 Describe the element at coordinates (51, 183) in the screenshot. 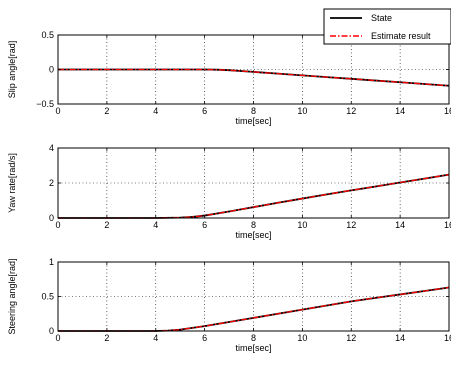

I see `y-tick-label: 2` at that location.